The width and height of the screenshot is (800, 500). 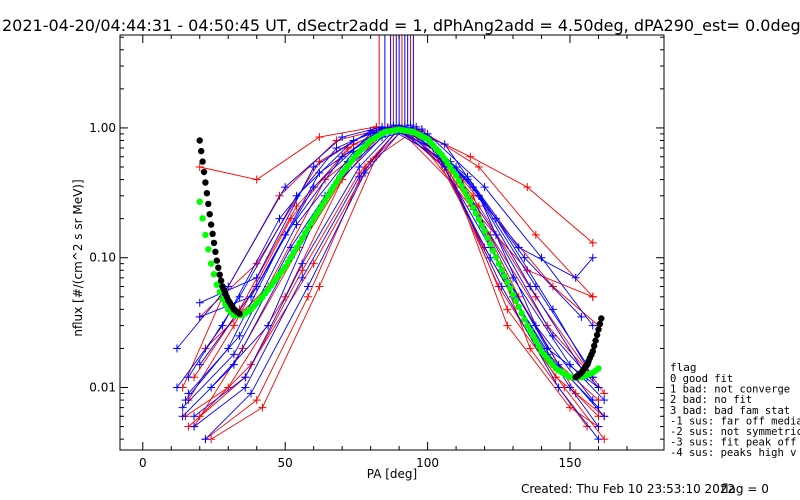 I want to click on legend-item: 2 bad: no fit, so click(x=711, y=400).